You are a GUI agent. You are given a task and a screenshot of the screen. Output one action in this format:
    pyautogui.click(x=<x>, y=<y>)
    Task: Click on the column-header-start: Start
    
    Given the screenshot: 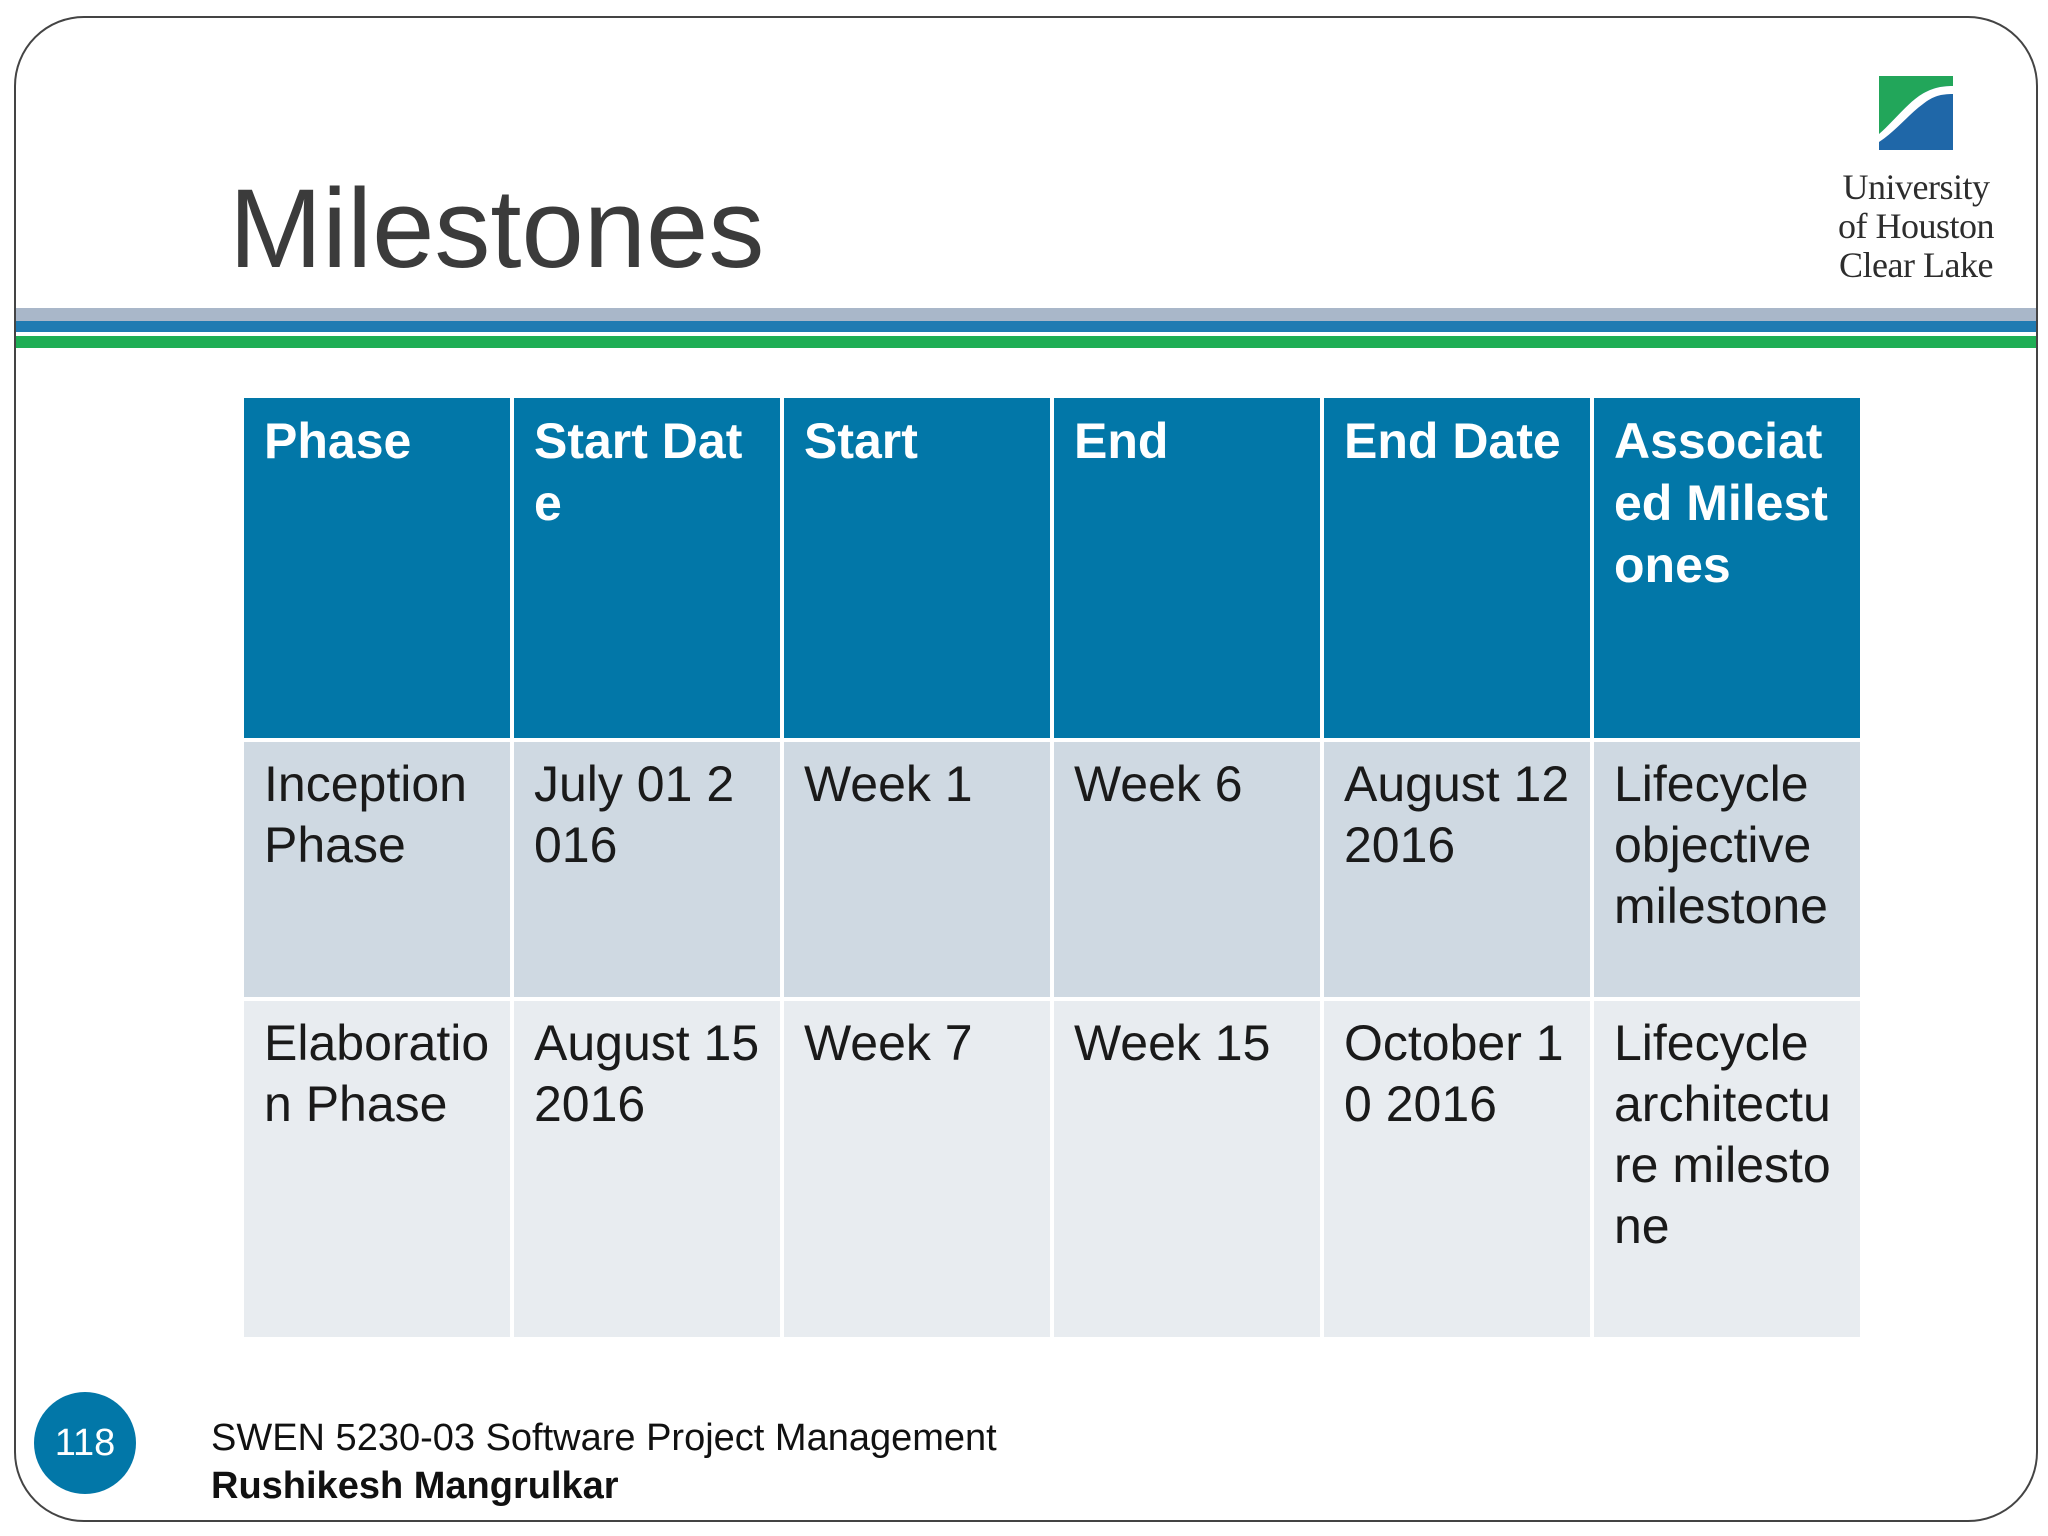 What is the action you would take?
    pyautogui.click(x=917, y=568)
    